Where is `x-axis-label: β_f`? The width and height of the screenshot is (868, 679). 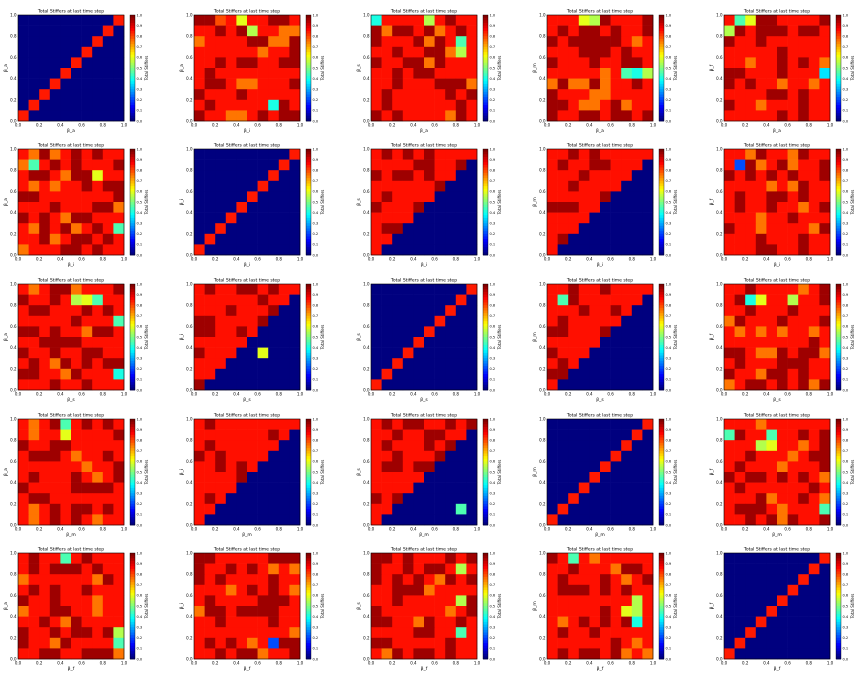 x-axis-label: β_f is located at coordinates (247, 669).